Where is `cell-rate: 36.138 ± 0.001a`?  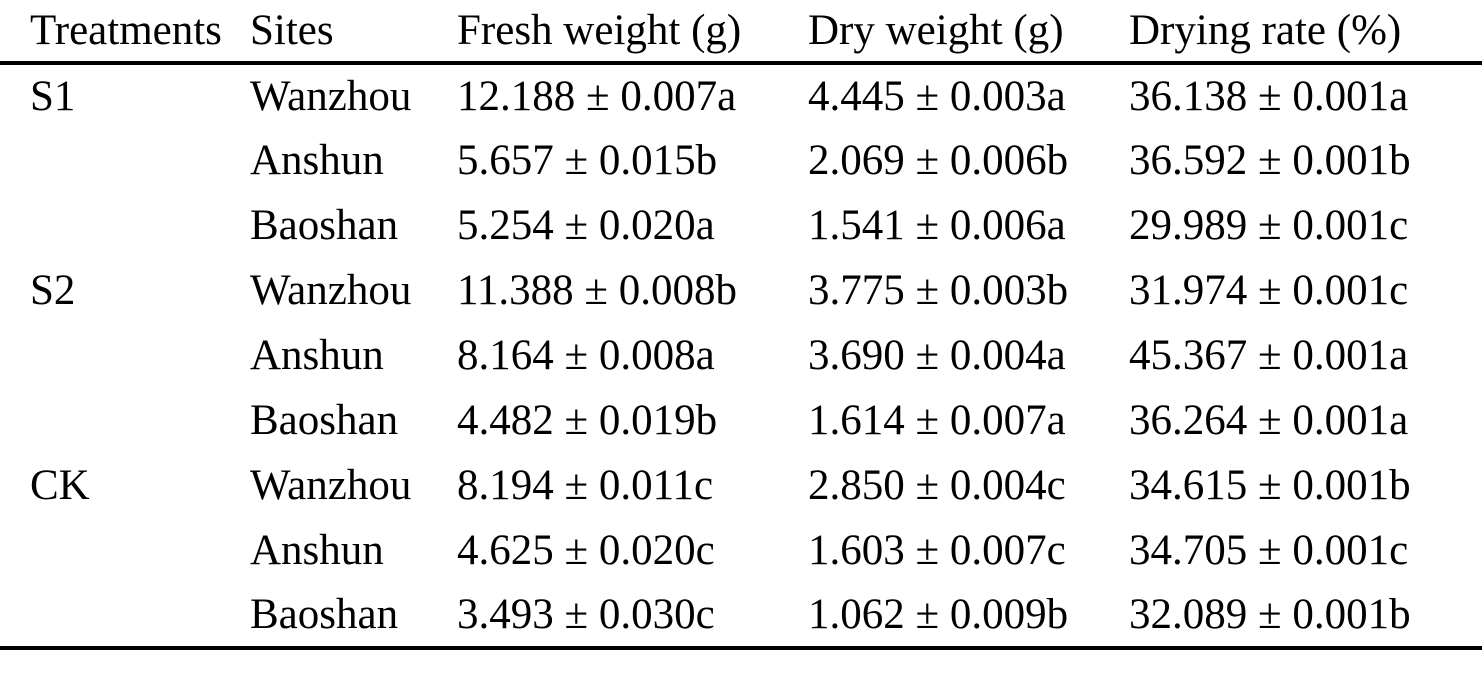
cell-rate: 36.138 ± 0.001a is located at coordinates (1269, 96).